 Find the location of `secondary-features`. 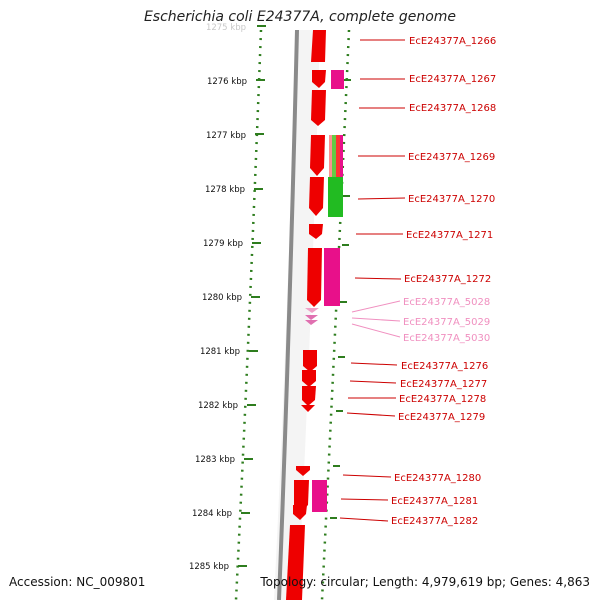

secondary-features is located at coordinates (328, 291).